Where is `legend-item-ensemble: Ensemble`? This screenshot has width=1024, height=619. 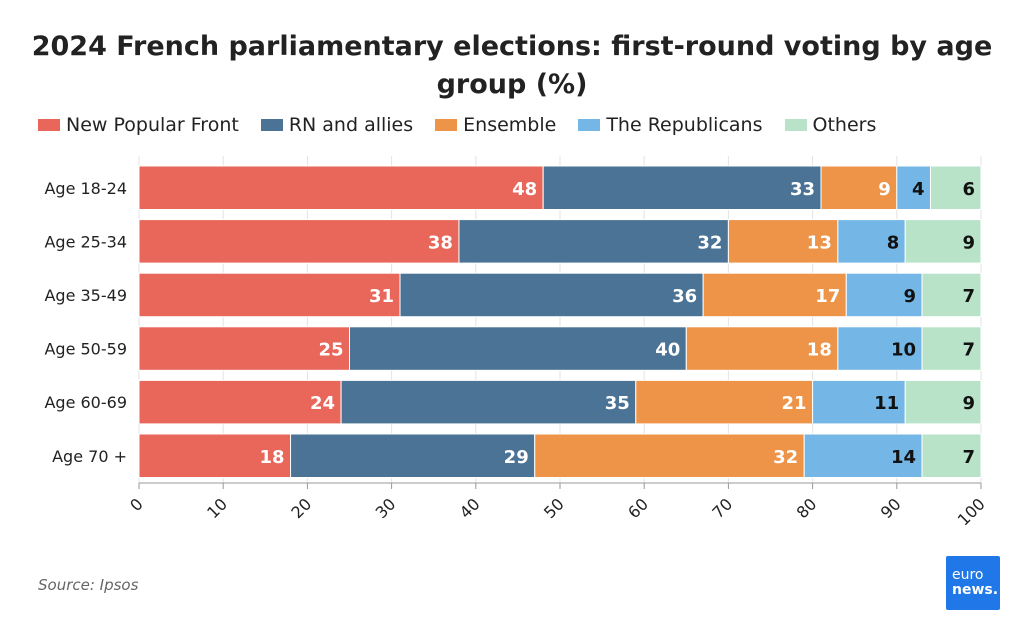
legend-item-ensemble: Ensemble is located at coordinates (495, 125).